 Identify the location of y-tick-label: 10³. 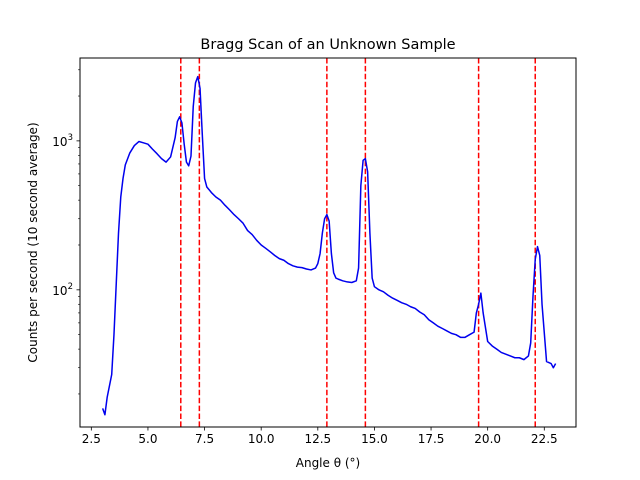
(62, 141).